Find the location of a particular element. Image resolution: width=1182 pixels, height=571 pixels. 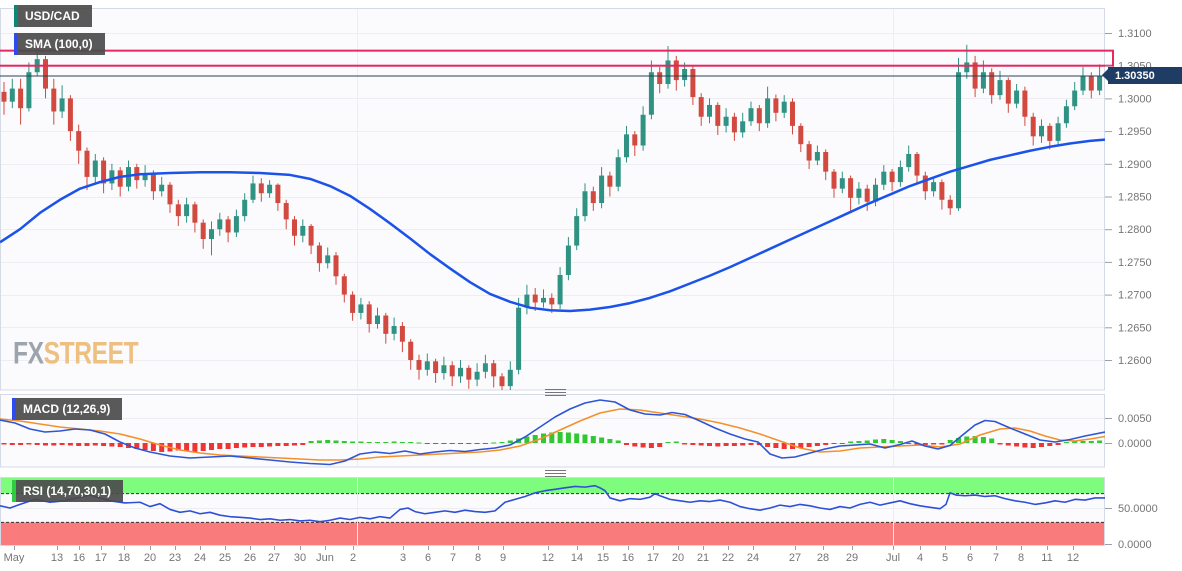

rsi-color-bar is located at coordinates (14, 491).